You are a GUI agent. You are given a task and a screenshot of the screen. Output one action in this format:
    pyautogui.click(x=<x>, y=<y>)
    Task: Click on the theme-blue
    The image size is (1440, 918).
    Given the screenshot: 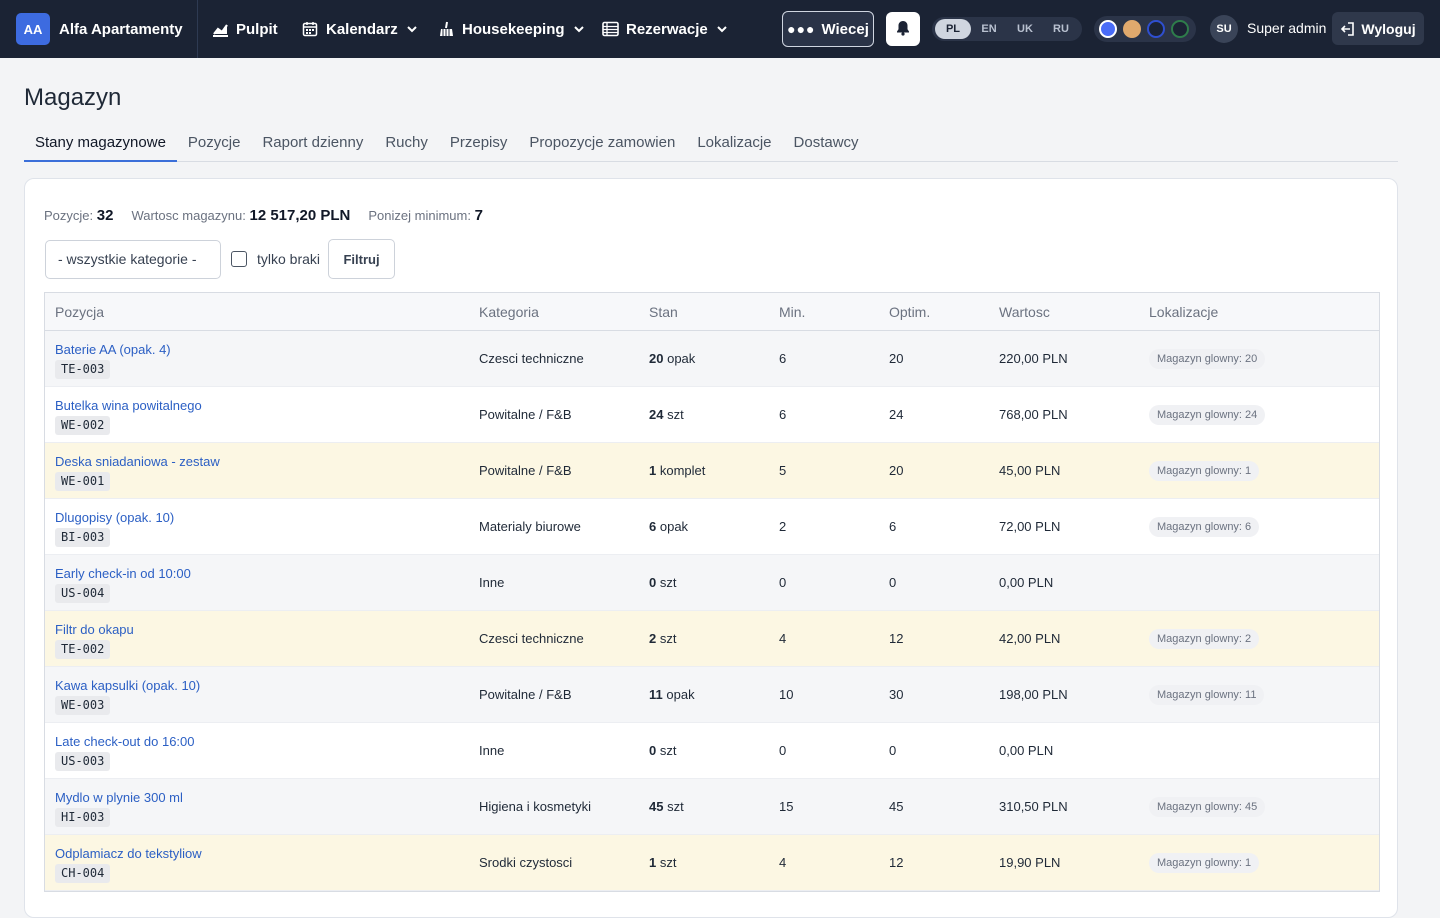 What is the action you would take?
    pyautogui.click(x=1108, y=29)
    